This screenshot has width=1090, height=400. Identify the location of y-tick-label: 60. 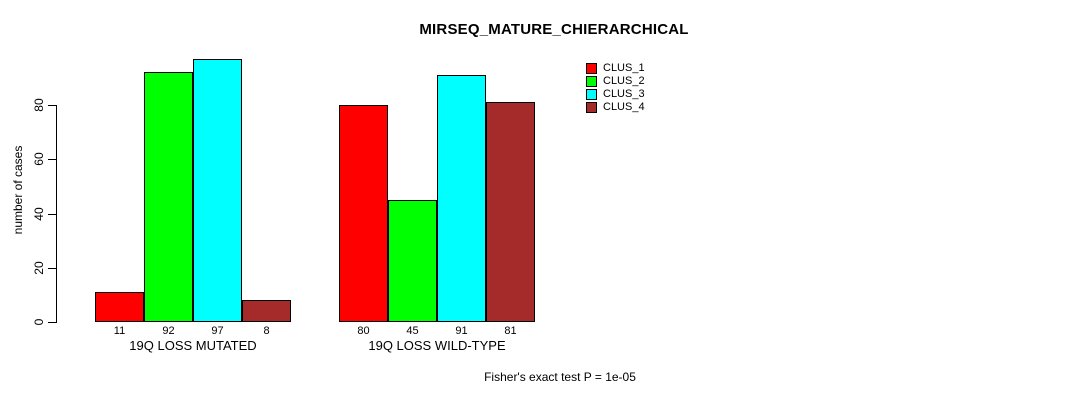
(39, 159).